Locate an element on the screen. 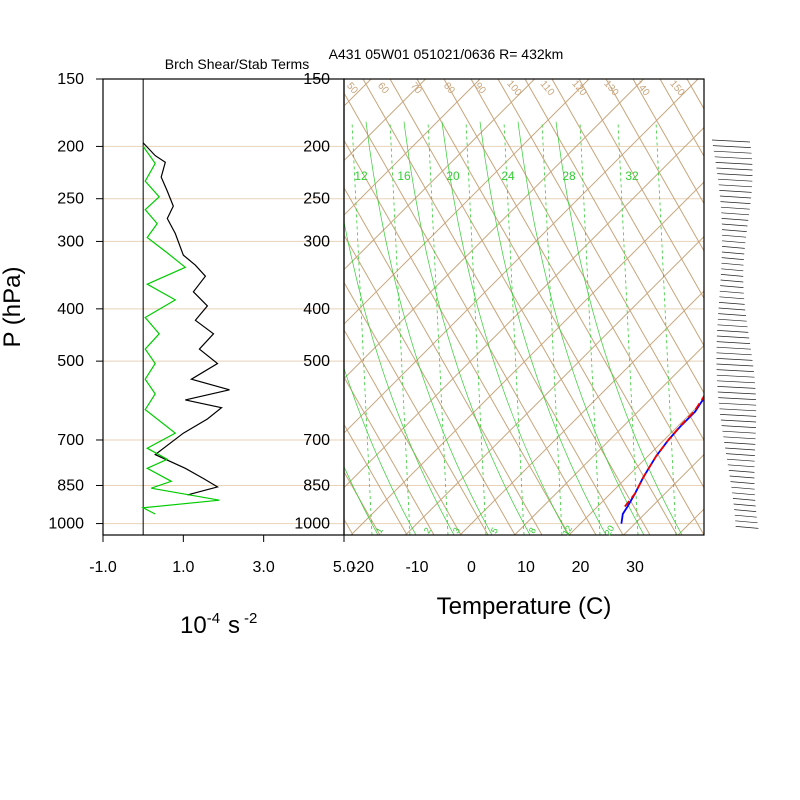 The height and width of the screenshot is (800, 800). right-x-axis-label: Temperature (C) is located at coordinates (524, 606).